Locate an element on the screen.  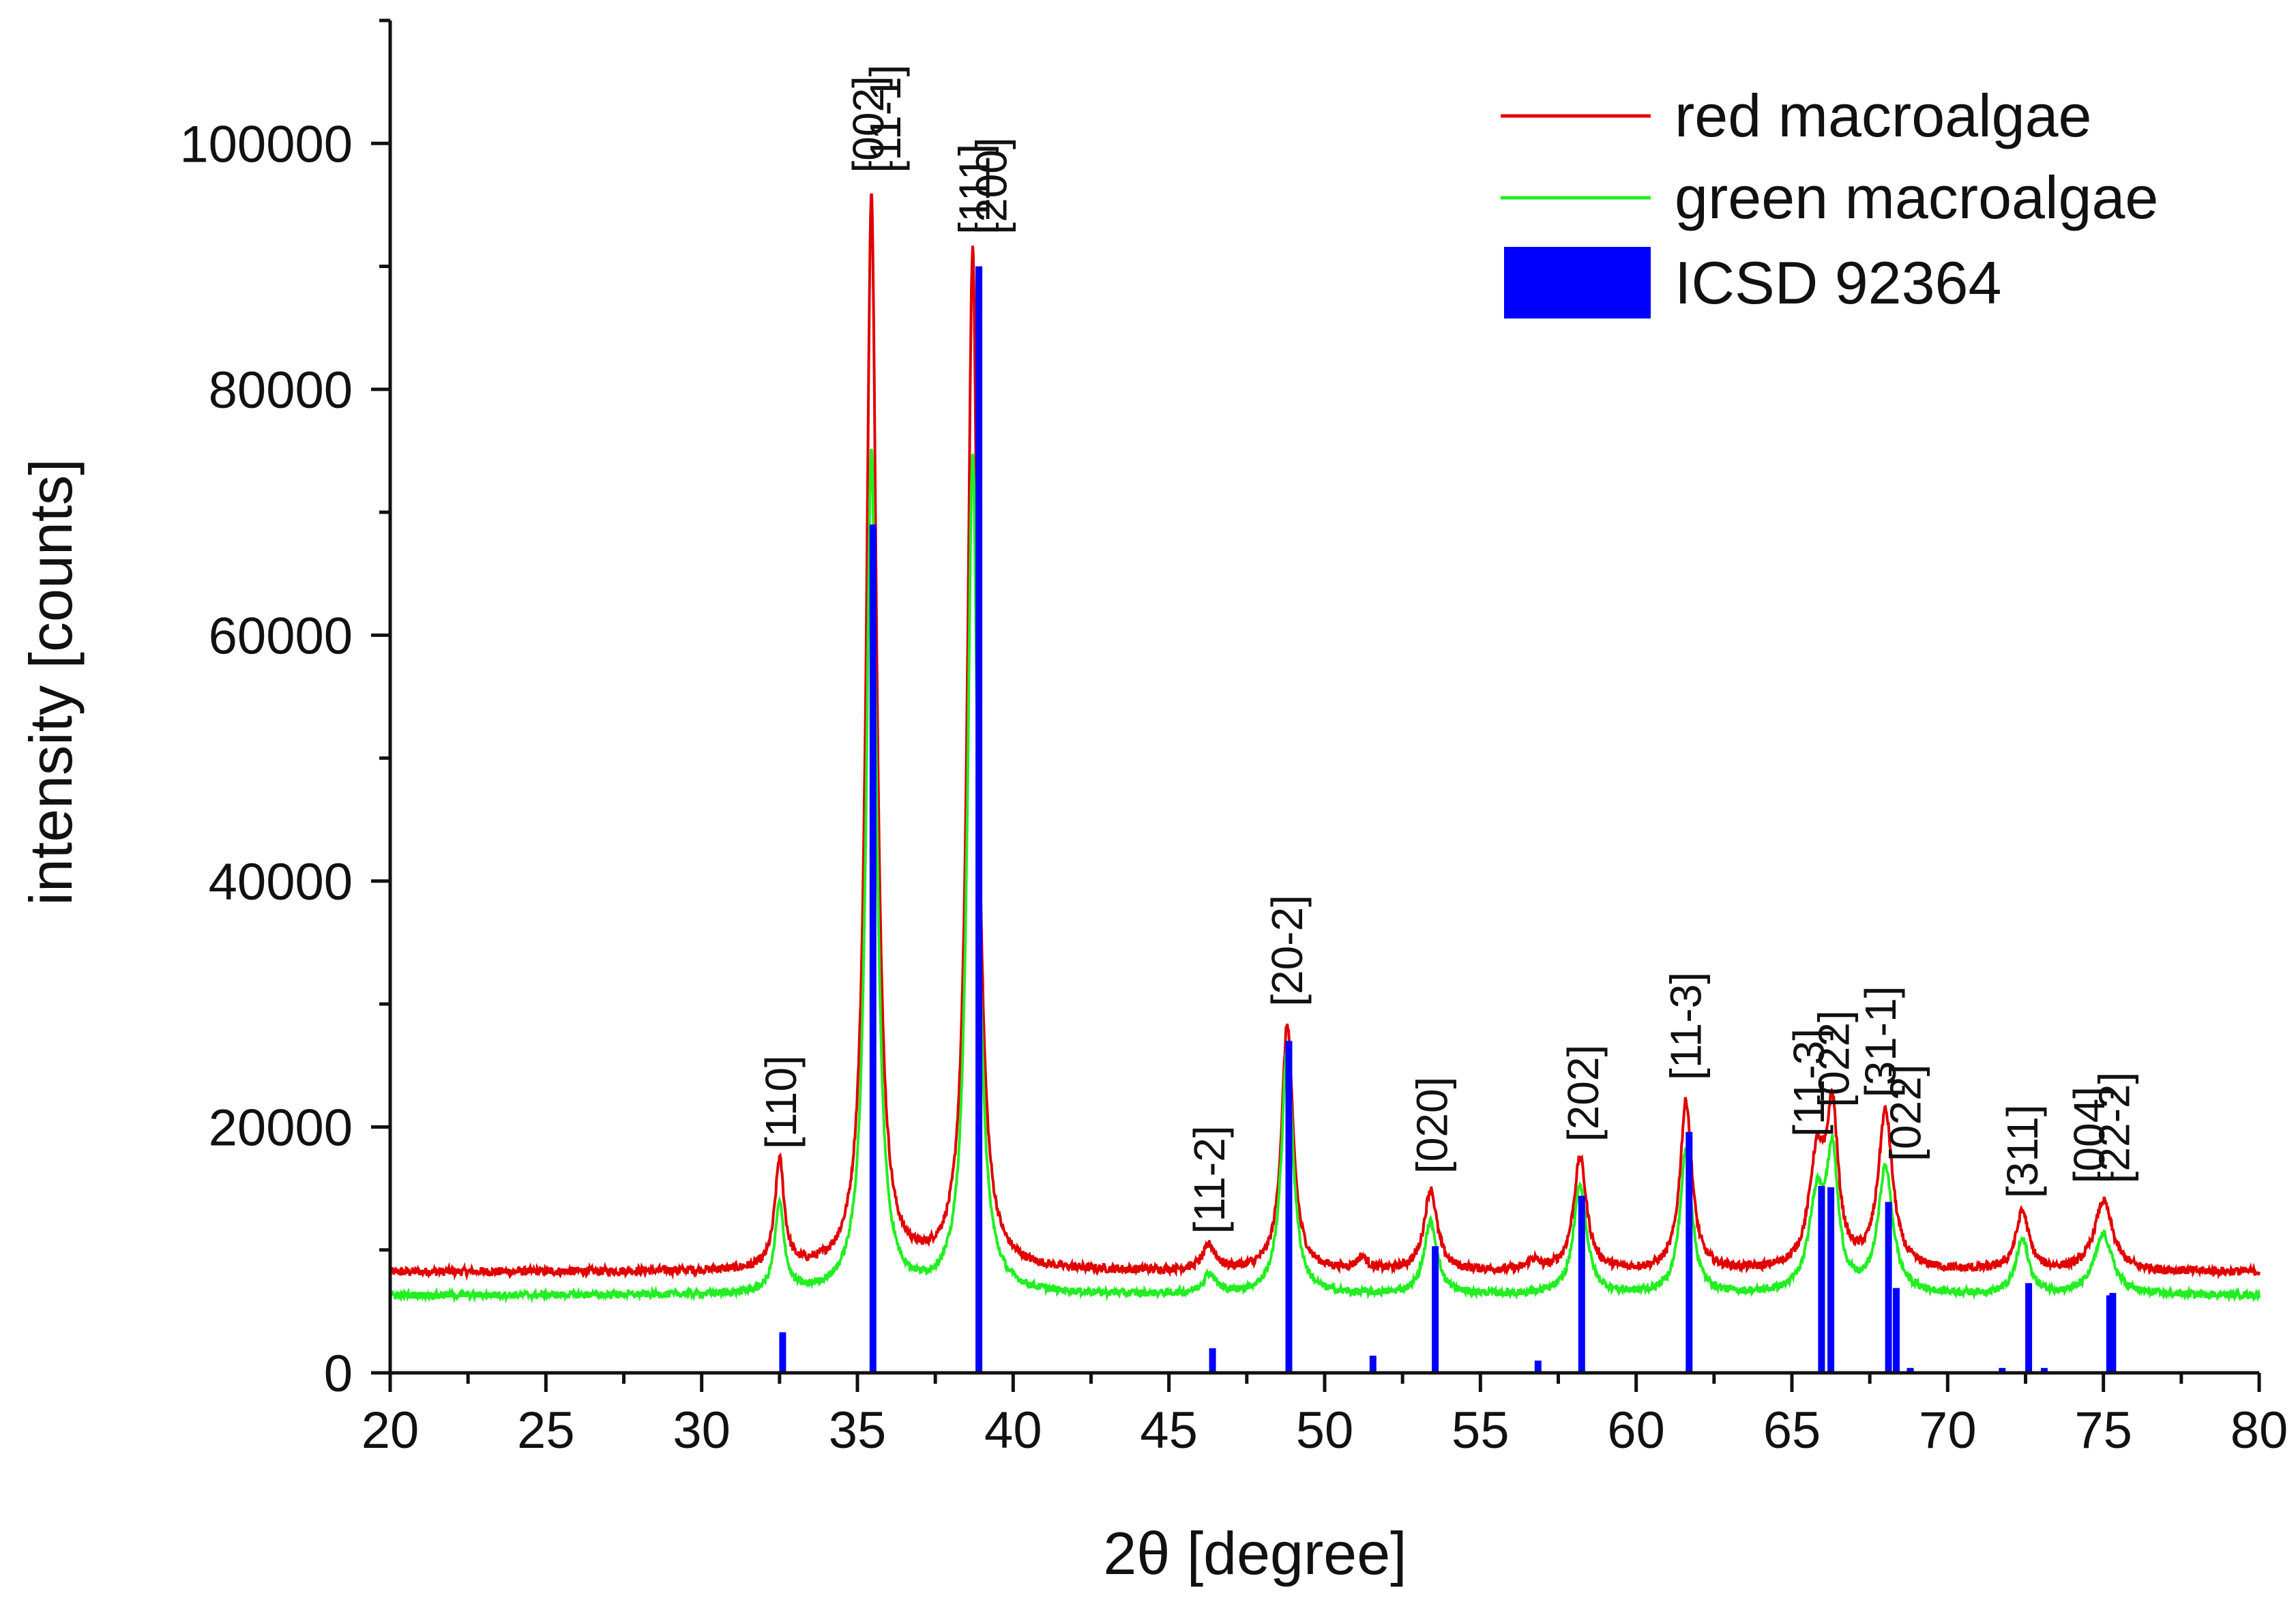
peak-label: [31-1] is located at coordinates (1881, 1042).